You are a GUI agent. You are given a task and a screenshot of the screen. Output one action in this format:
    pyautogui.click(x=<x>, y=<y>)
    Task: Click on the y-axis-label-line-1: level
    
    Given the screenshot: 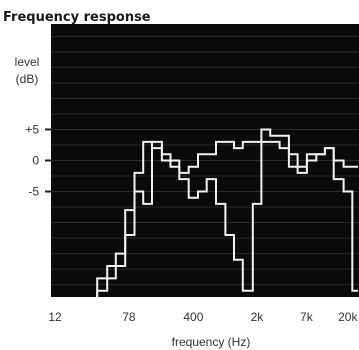 What is the action you would take?
    pyautogui.click(x=27, y=62)
    